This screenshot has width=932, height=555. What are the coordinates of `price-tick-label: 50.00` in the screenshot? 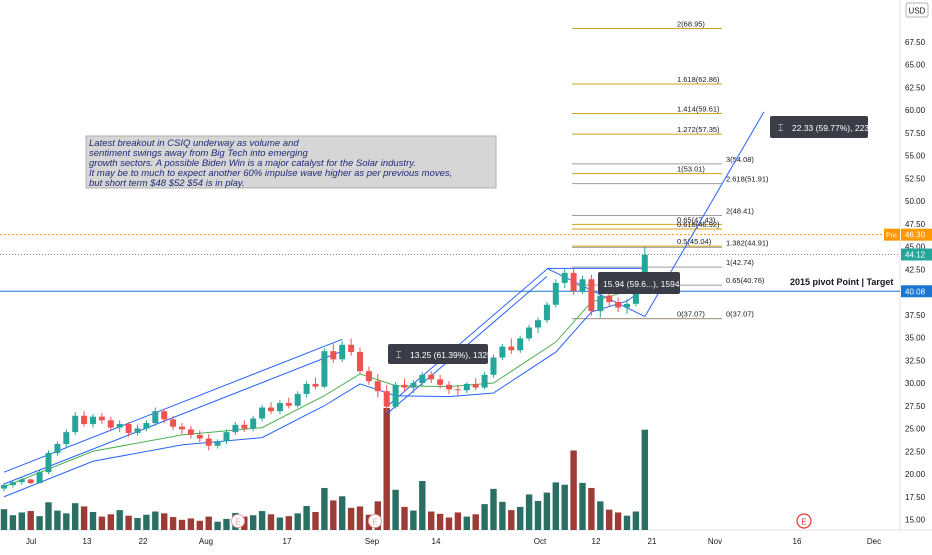 It's located at (915, 201).